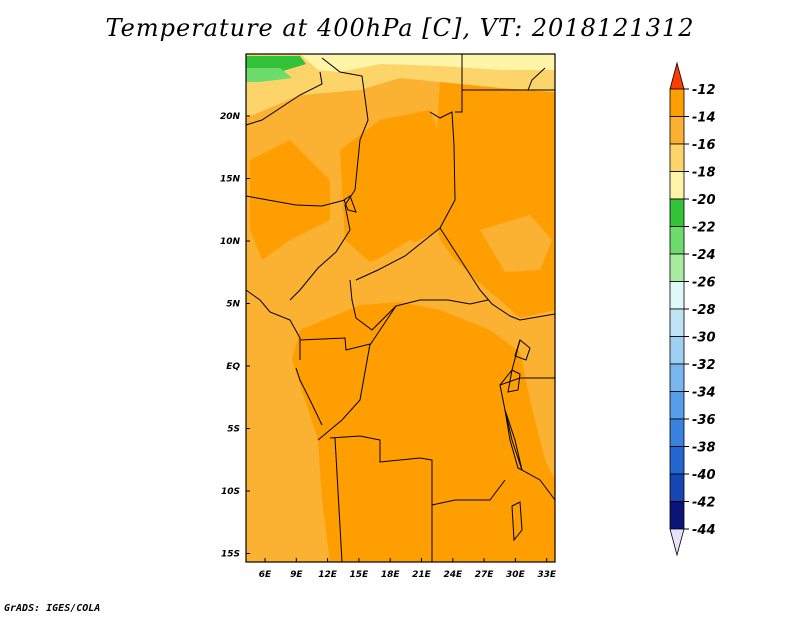 The height and width of the screenshot is (618, 800). I want to click on lon-tick-label: 12E, so click(328, 575).